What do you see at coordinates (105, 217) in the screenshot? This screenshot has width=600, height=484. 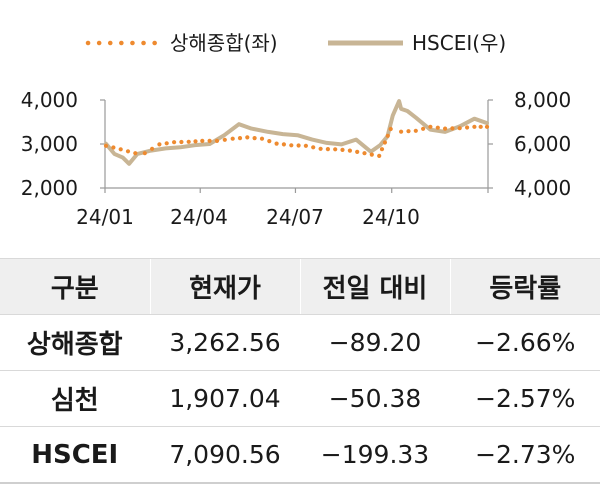 I see `x-tick-label: 24/01` at bounding box center [105, 217].